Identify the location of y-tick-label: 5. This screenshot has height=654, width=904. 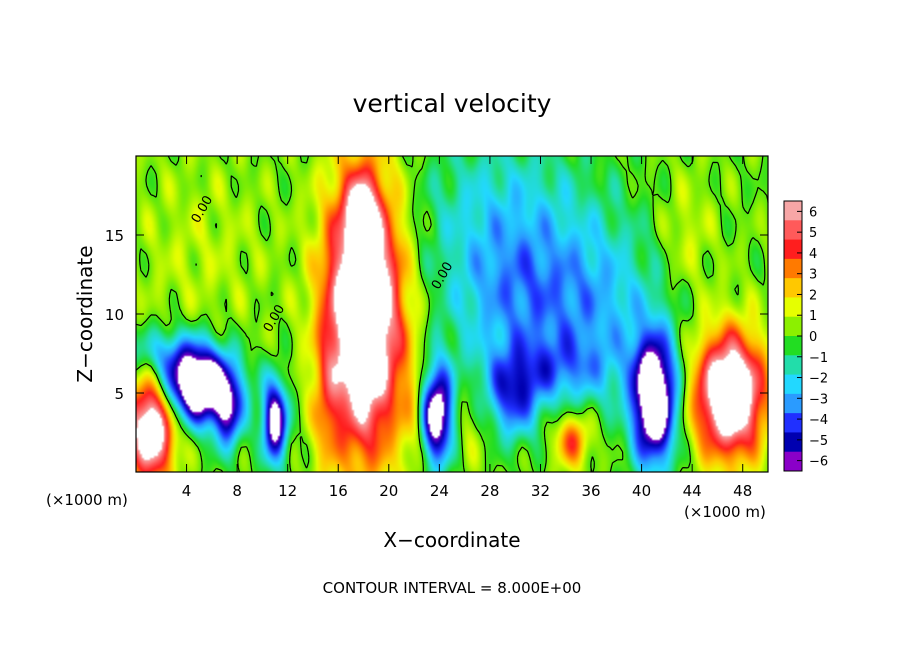
(119, 394).